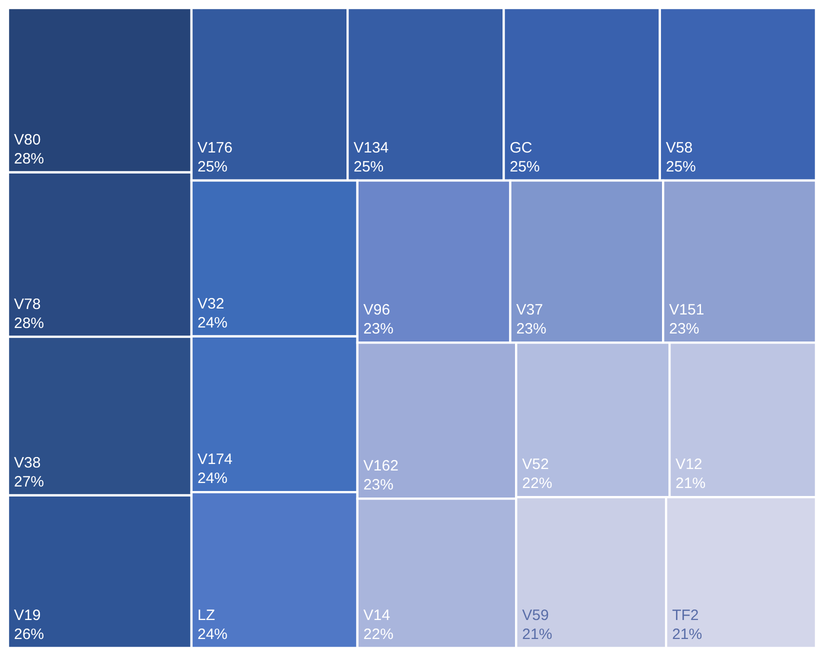  What do you see at coordinates (27, 304) in the screenshot?
I see `category-label: V78` at bounding box center [27, 304].